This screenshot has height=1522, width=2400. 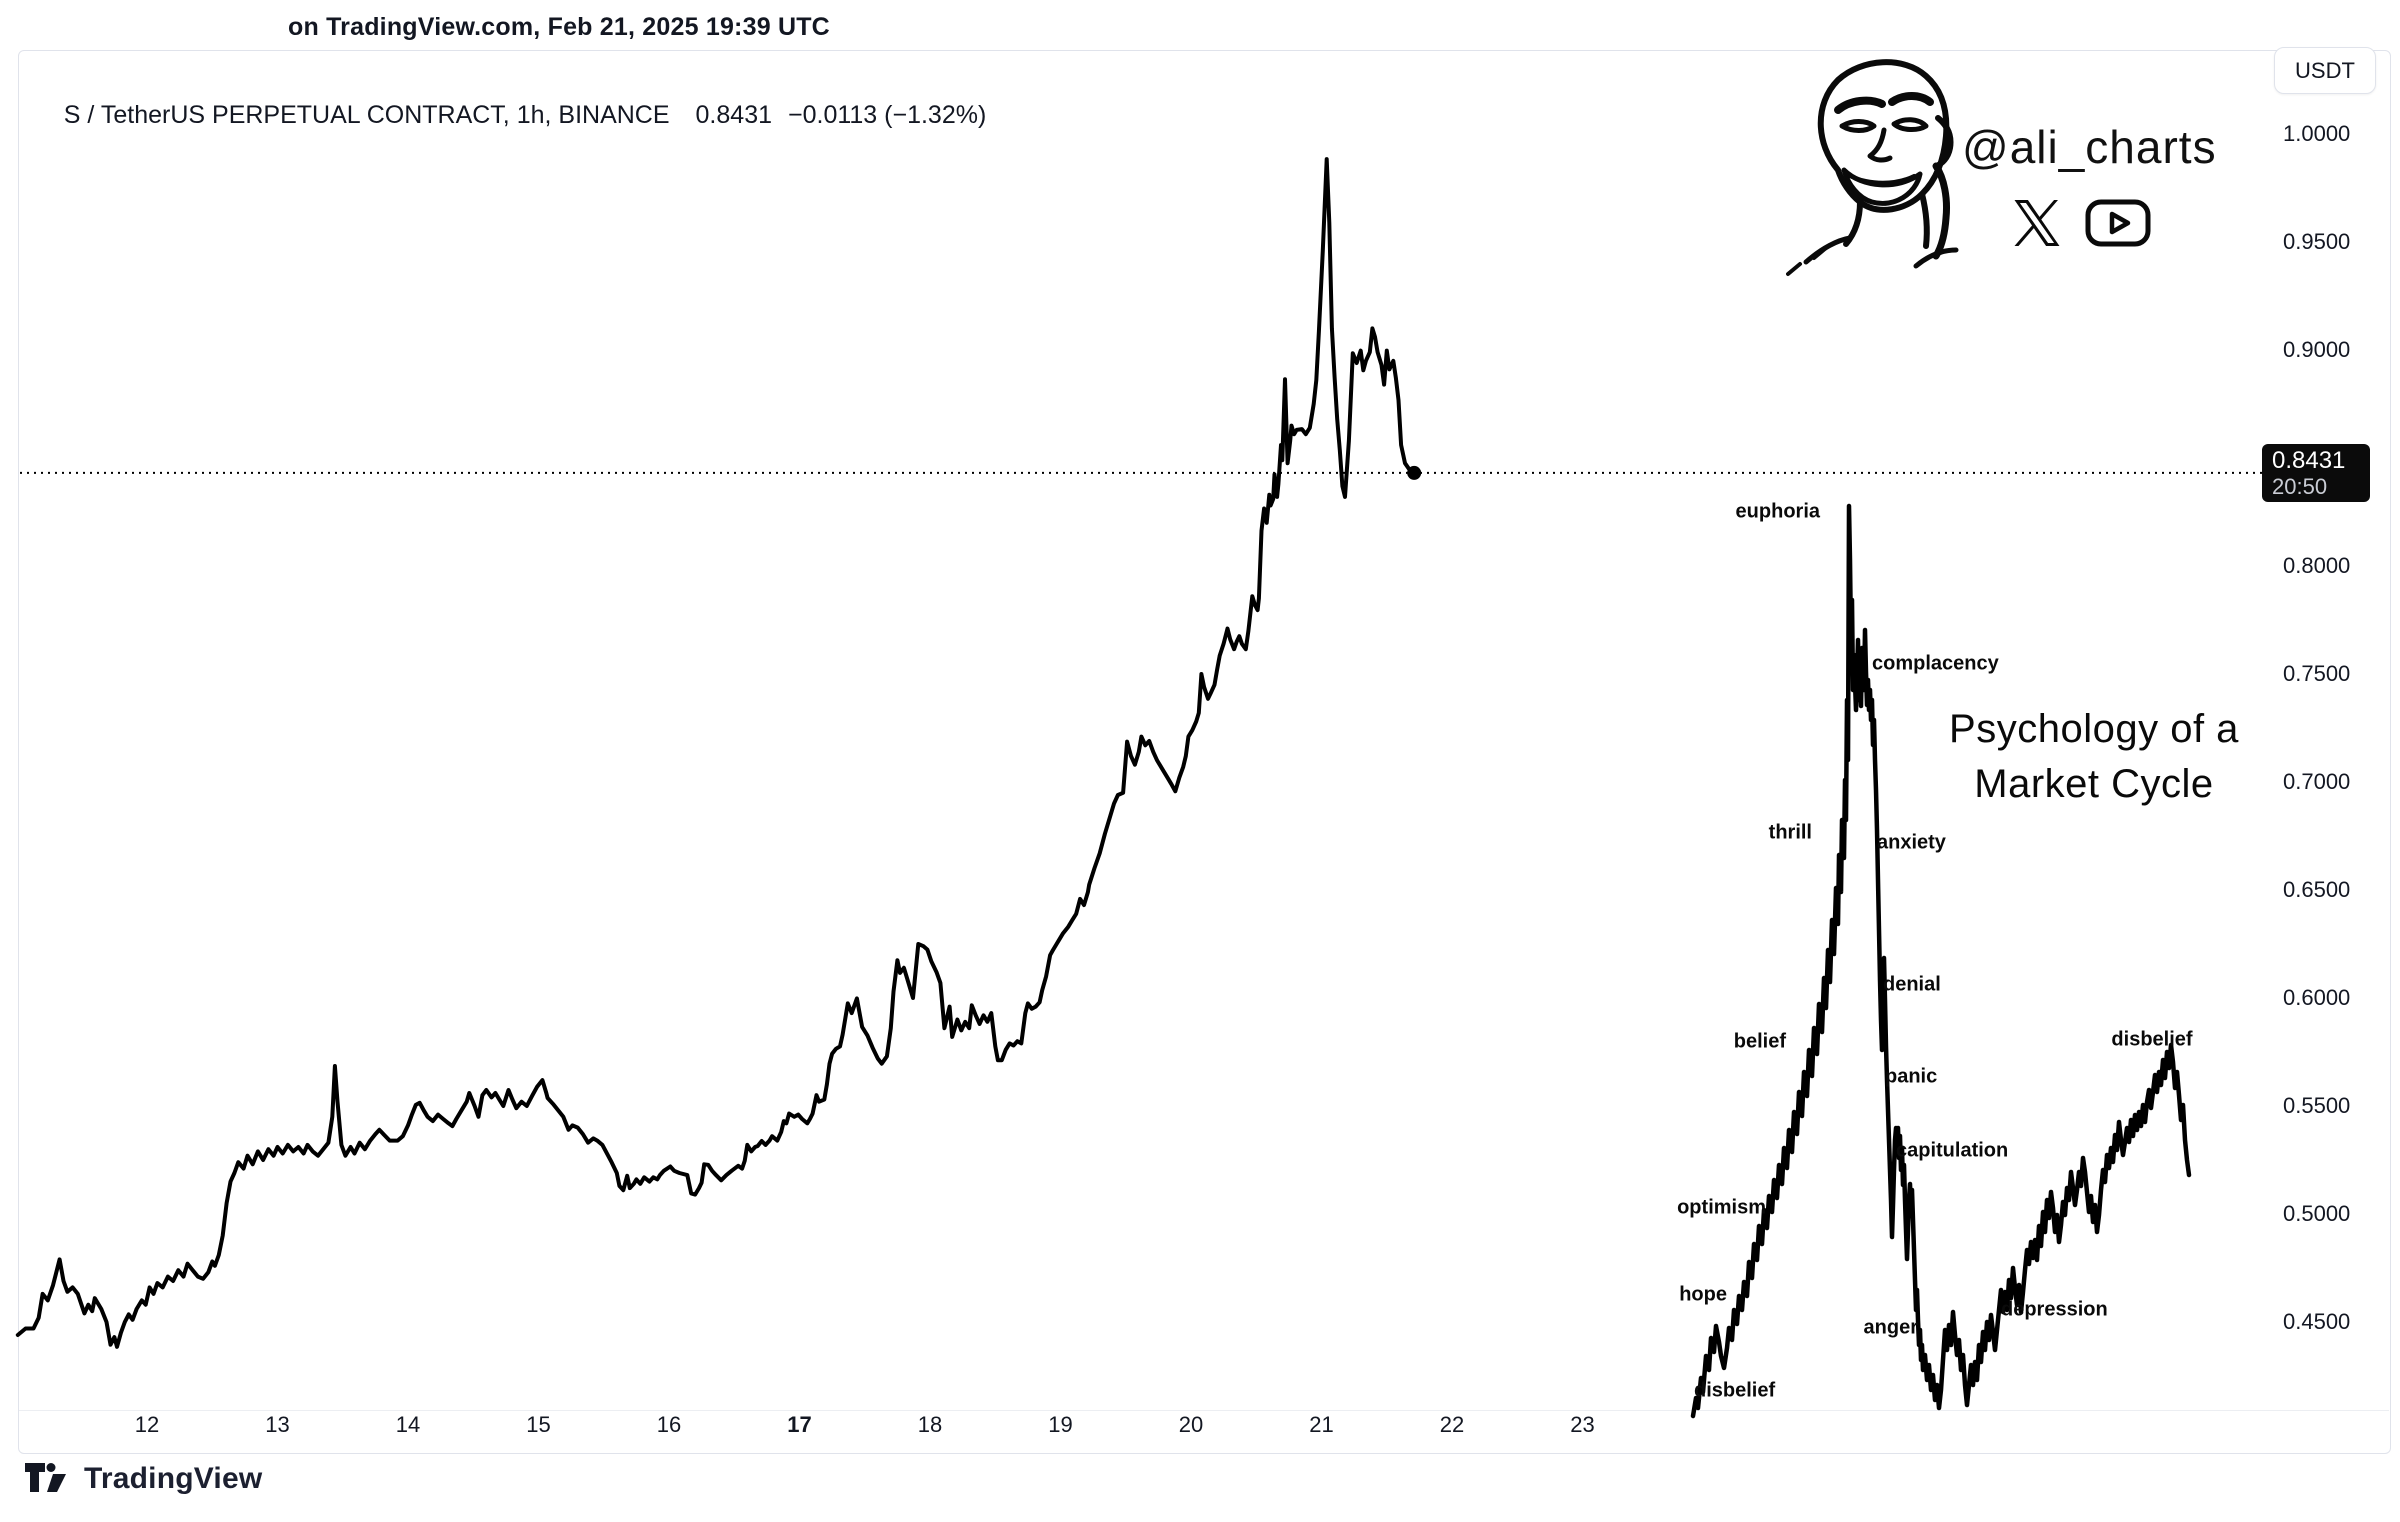 I want to click on footer-brand: TradingView, so click(x=143, y=1479).